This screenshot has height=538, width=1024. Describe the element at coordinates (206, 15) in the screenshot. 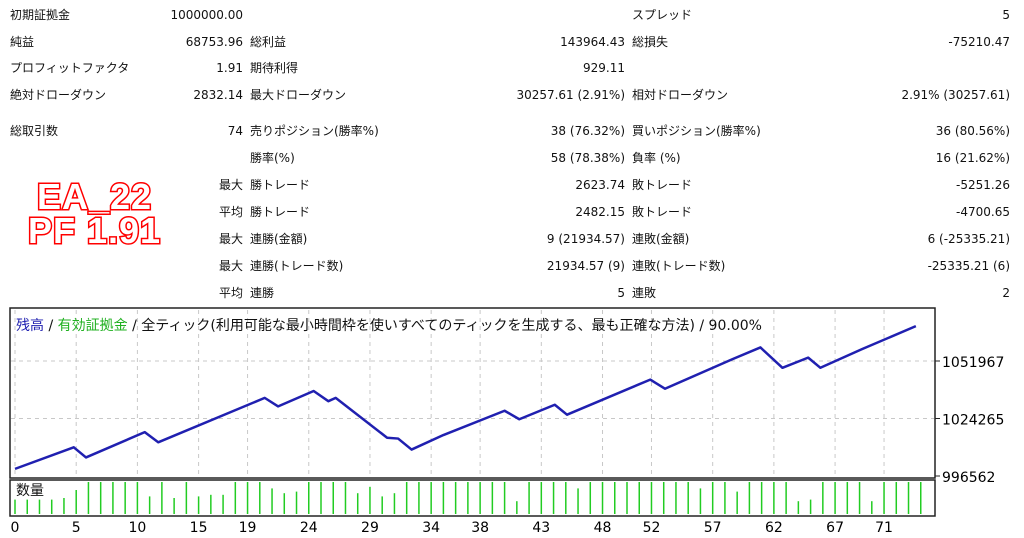

I see `stat-value: 1000000.00` at that location.